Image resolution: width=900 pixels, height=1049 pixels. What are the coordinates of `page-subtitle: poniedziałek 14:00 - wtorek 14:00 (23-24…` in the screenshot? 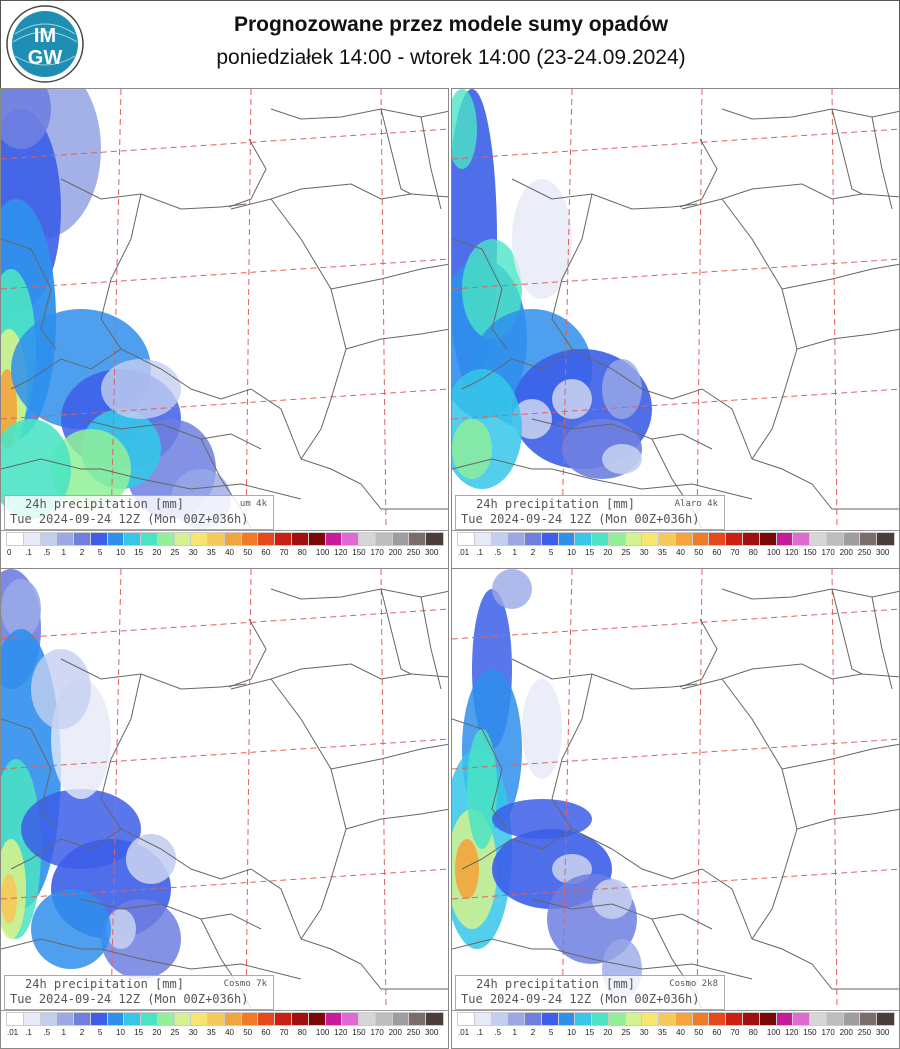 It's located at (451, 57).